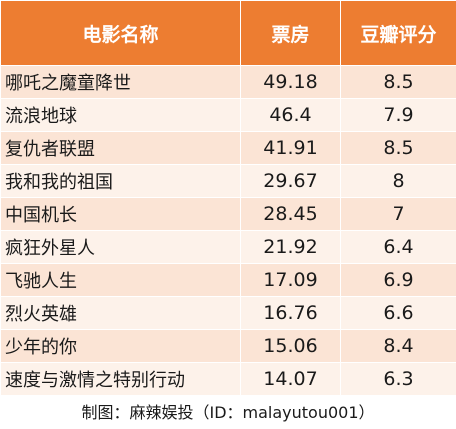 This screenshot has width=456, height=429. What do you see at coordinates (398, 214) in the screenshot?
I see `douban-score-cell: 7` at bounding box center [398, 214].